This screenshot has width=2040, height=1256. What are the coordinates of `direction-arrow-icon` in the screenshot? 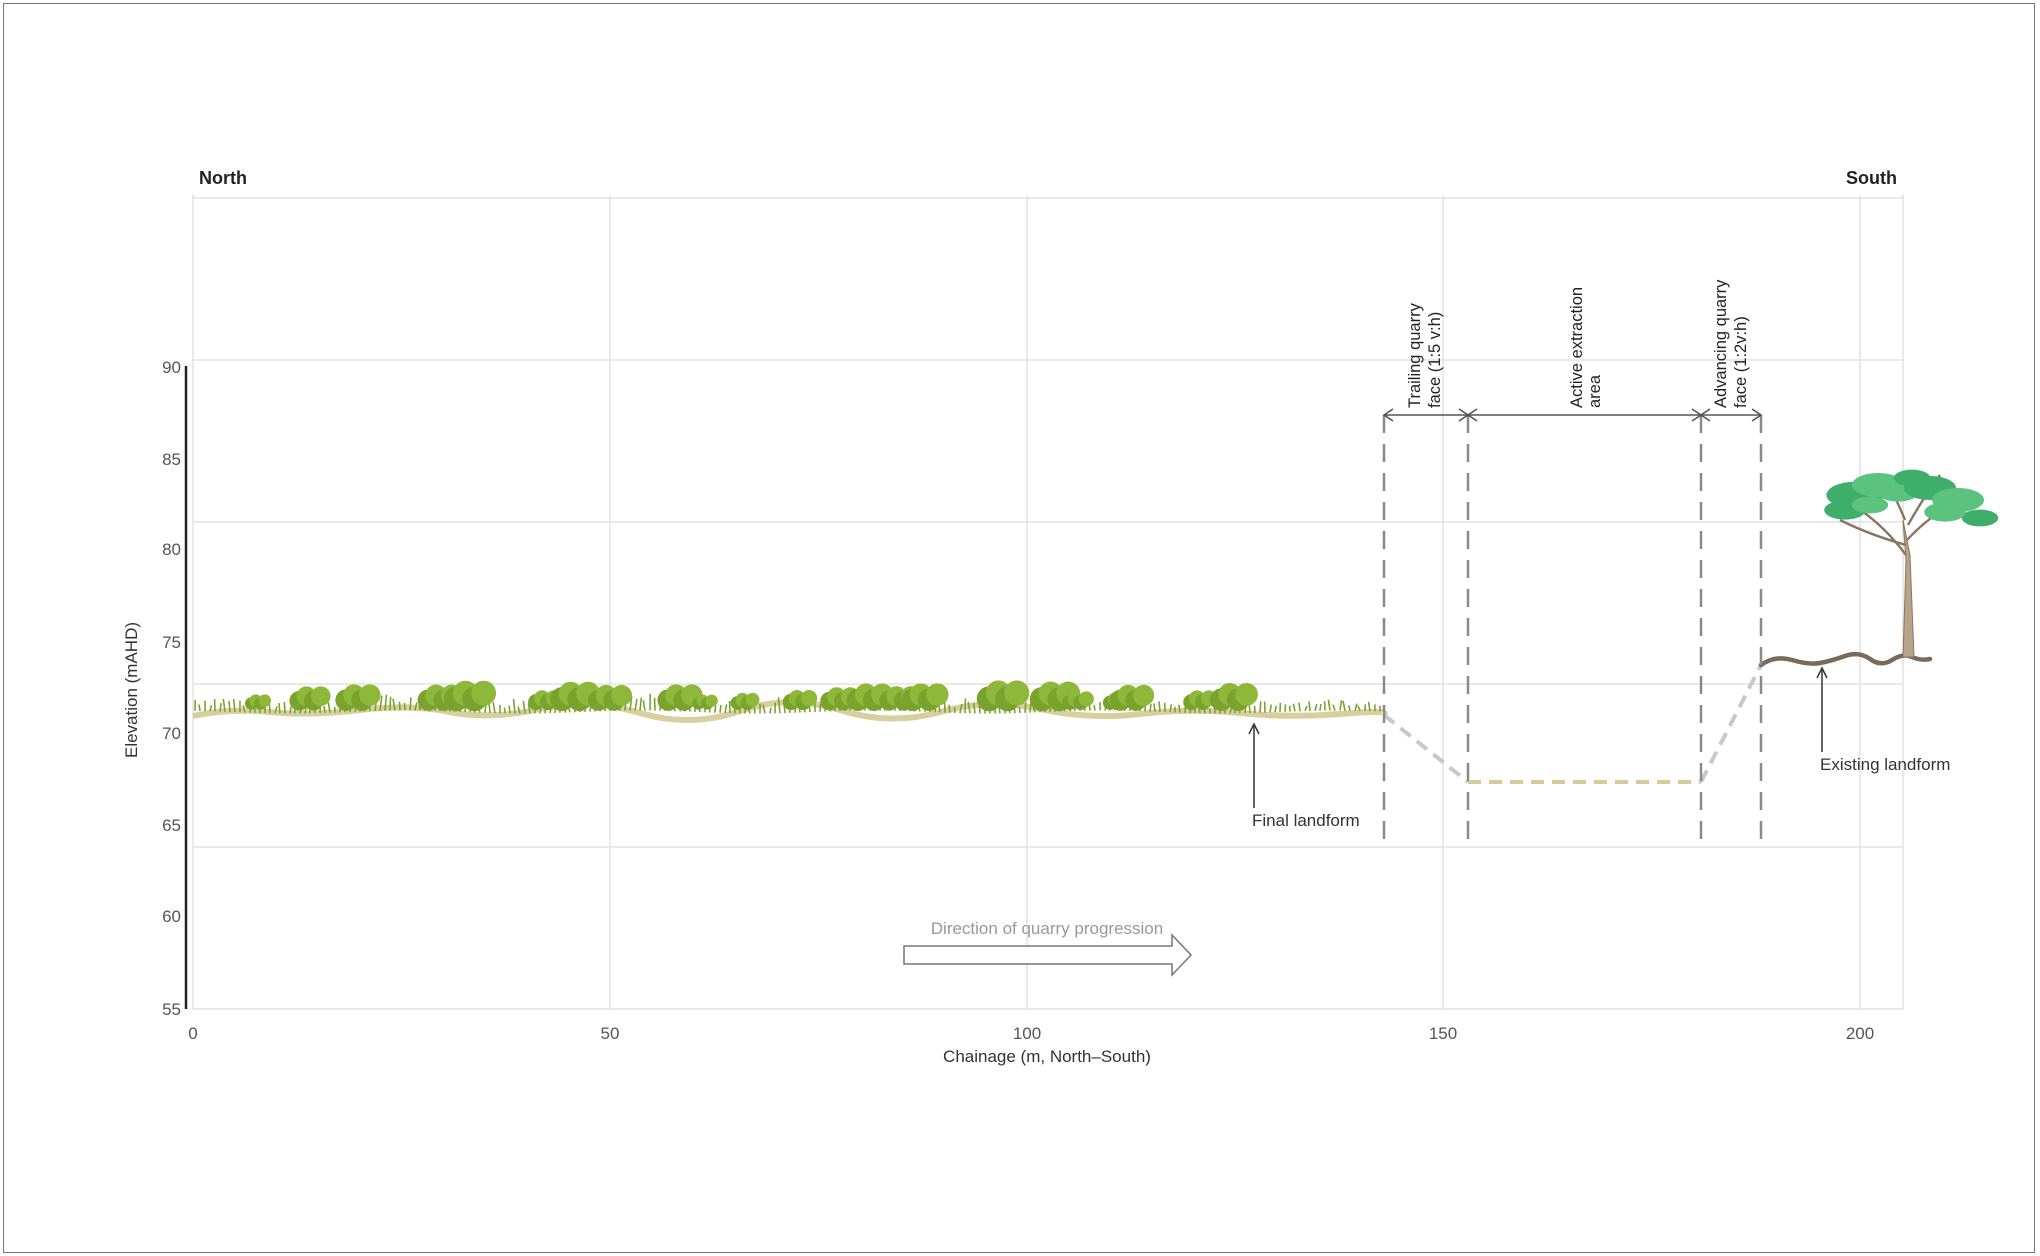 It's located at (1048, 955).